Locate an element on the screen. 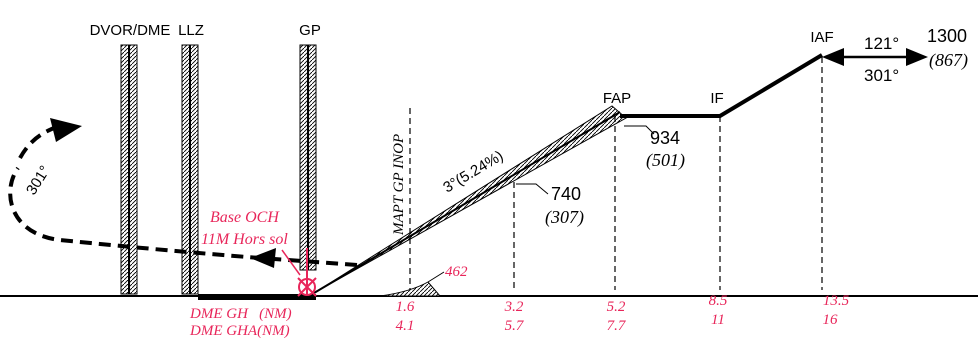  step-altitude-leader is located at coordinates (532, 189).